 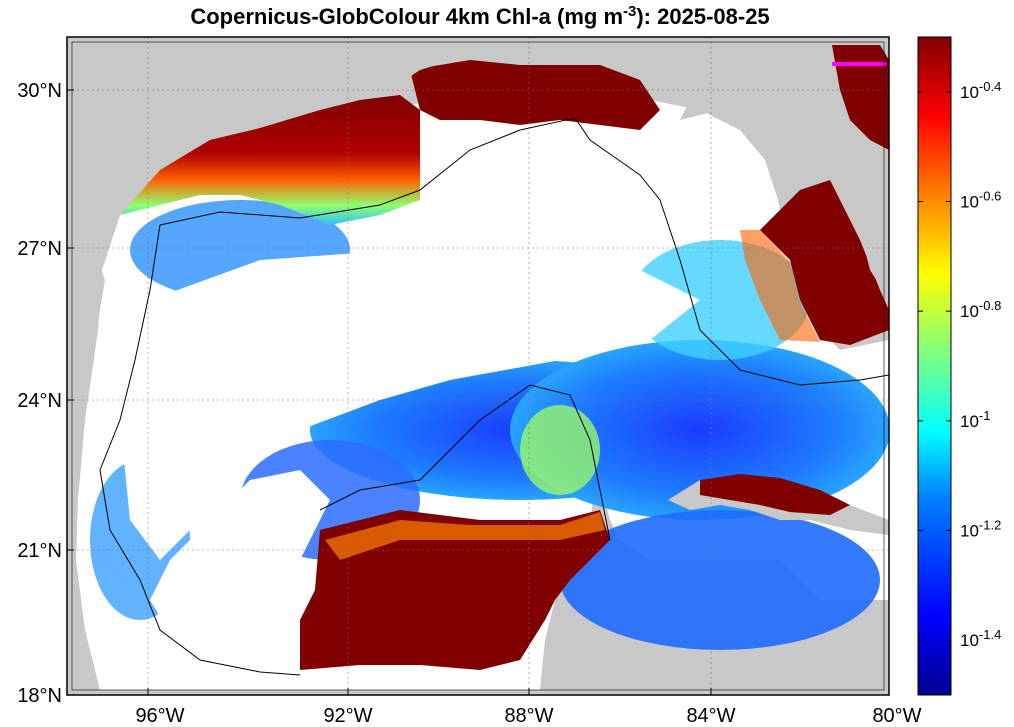 I want to click on colorbar-tick-label: 10-0.8, so click(x=980, y=309).